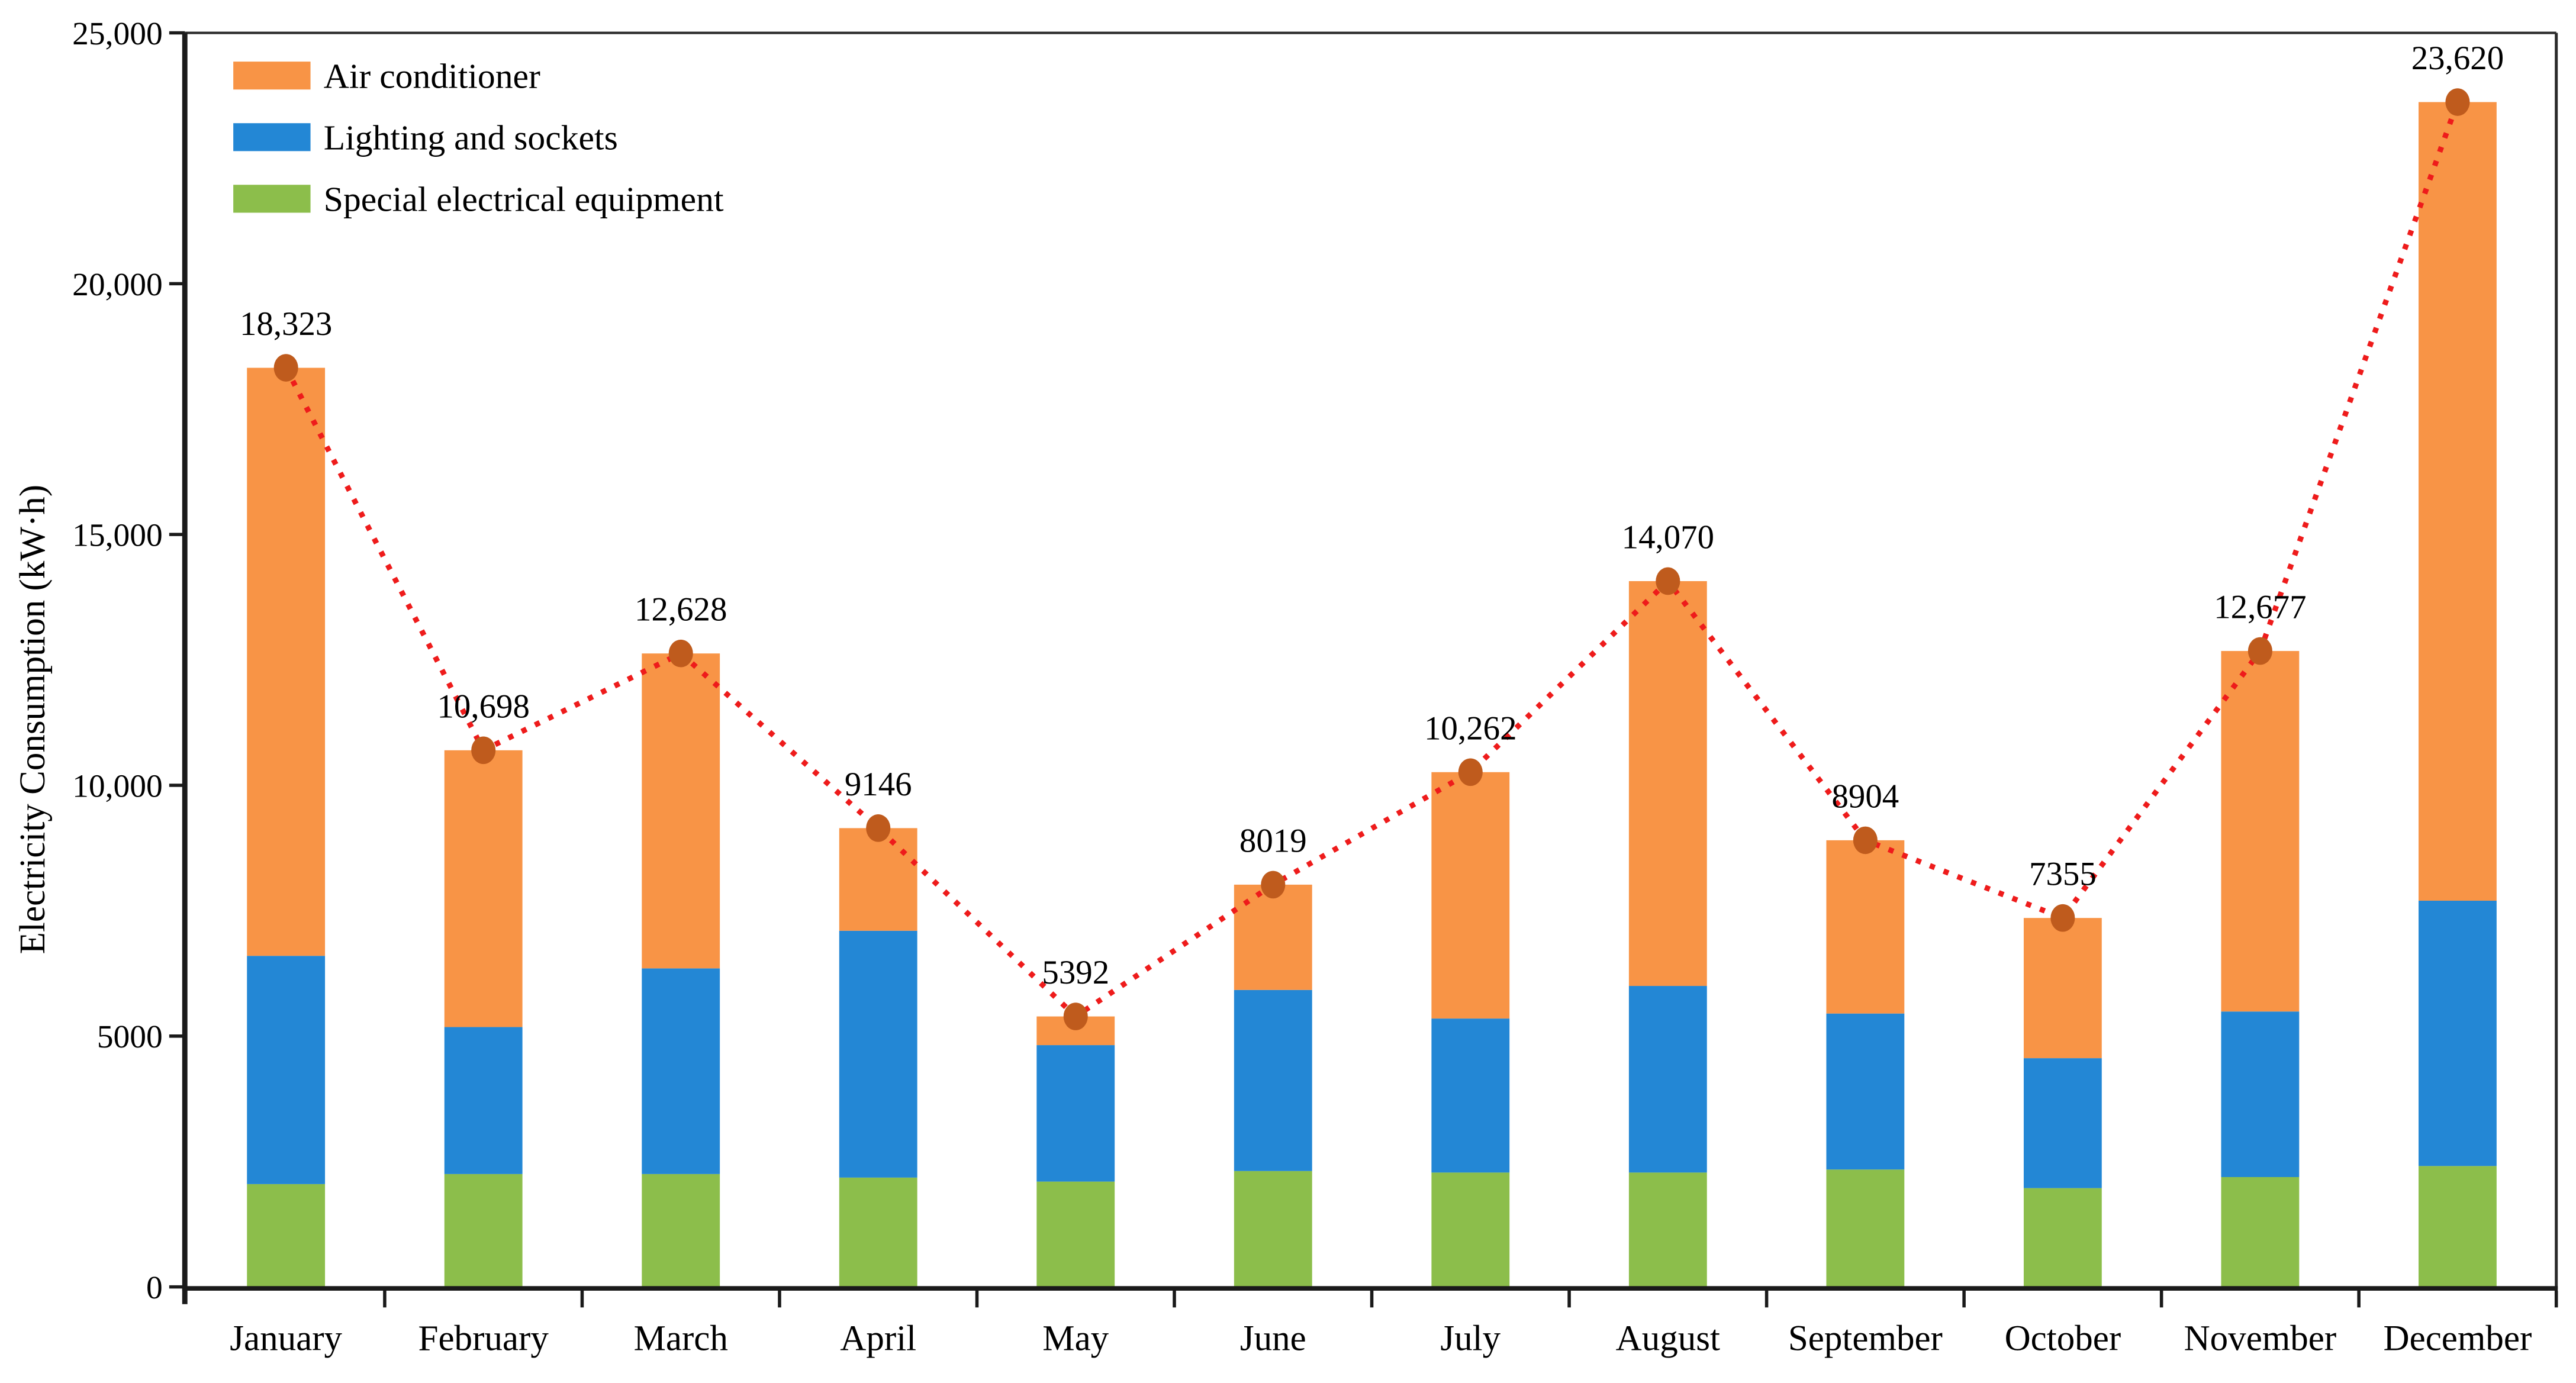 The image size is (2576, 1383). What do you see at coordinates (2062, 918) in the screenshot?
I see `total-marker-october` at bounding box center [2062, 918].